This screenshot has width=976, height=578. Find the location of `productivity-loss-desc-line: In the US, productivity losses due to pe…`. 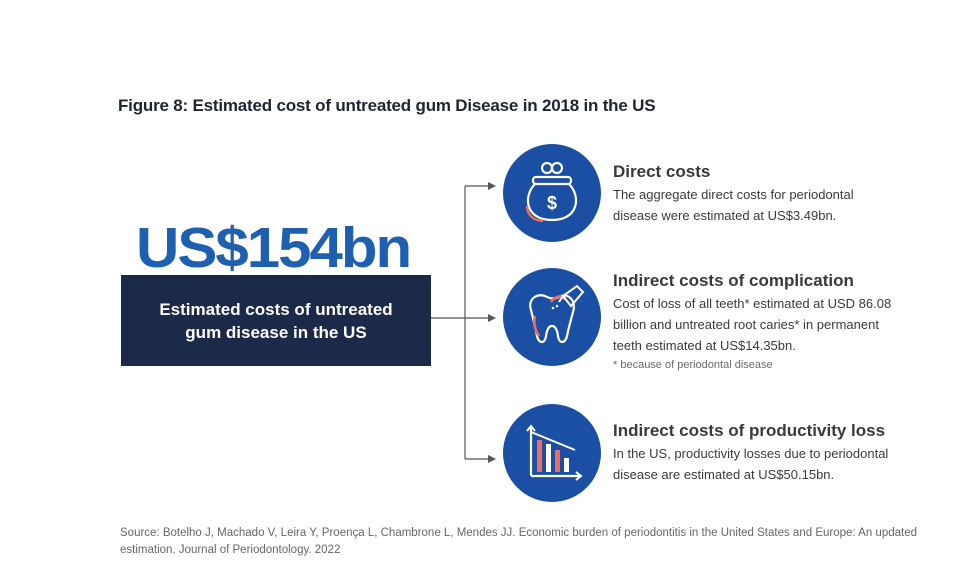

productivity-loss-desc-line: In the US, productivity losses due to pe… is located at coordinates (751, 453).